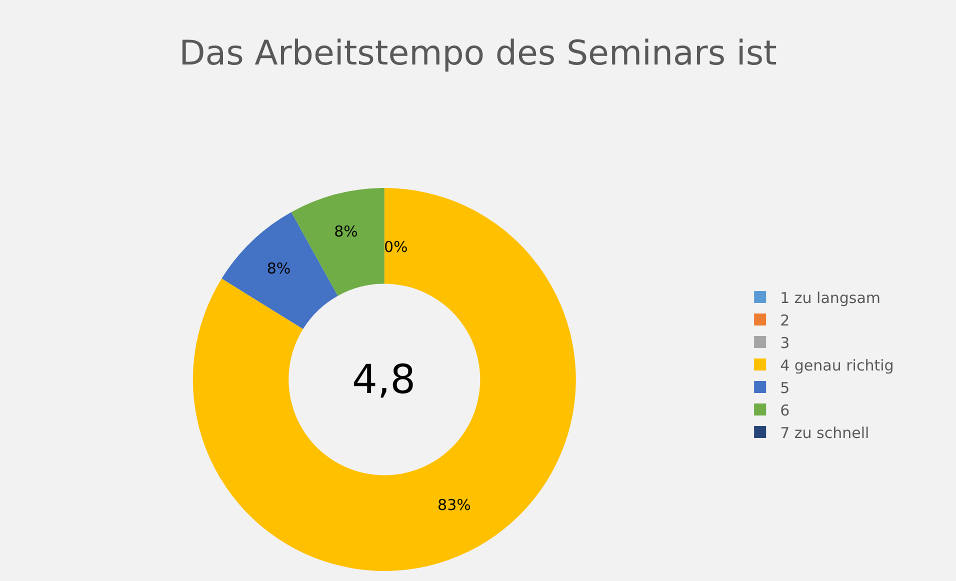 This screenshot has height=581, width=956. What do you see at coordinates (830, 297) in the screenshot?
I see `legend-label: 1 zu langsam` at bounding box center [830, 297].